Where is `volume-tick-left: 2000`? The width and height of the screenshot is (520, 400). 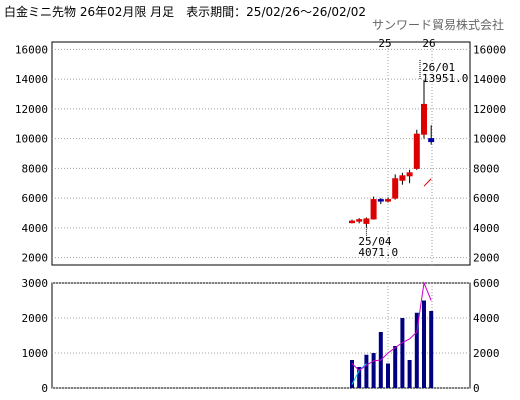 volume-tick-left: 2000 is located at coordinates (35, 318).